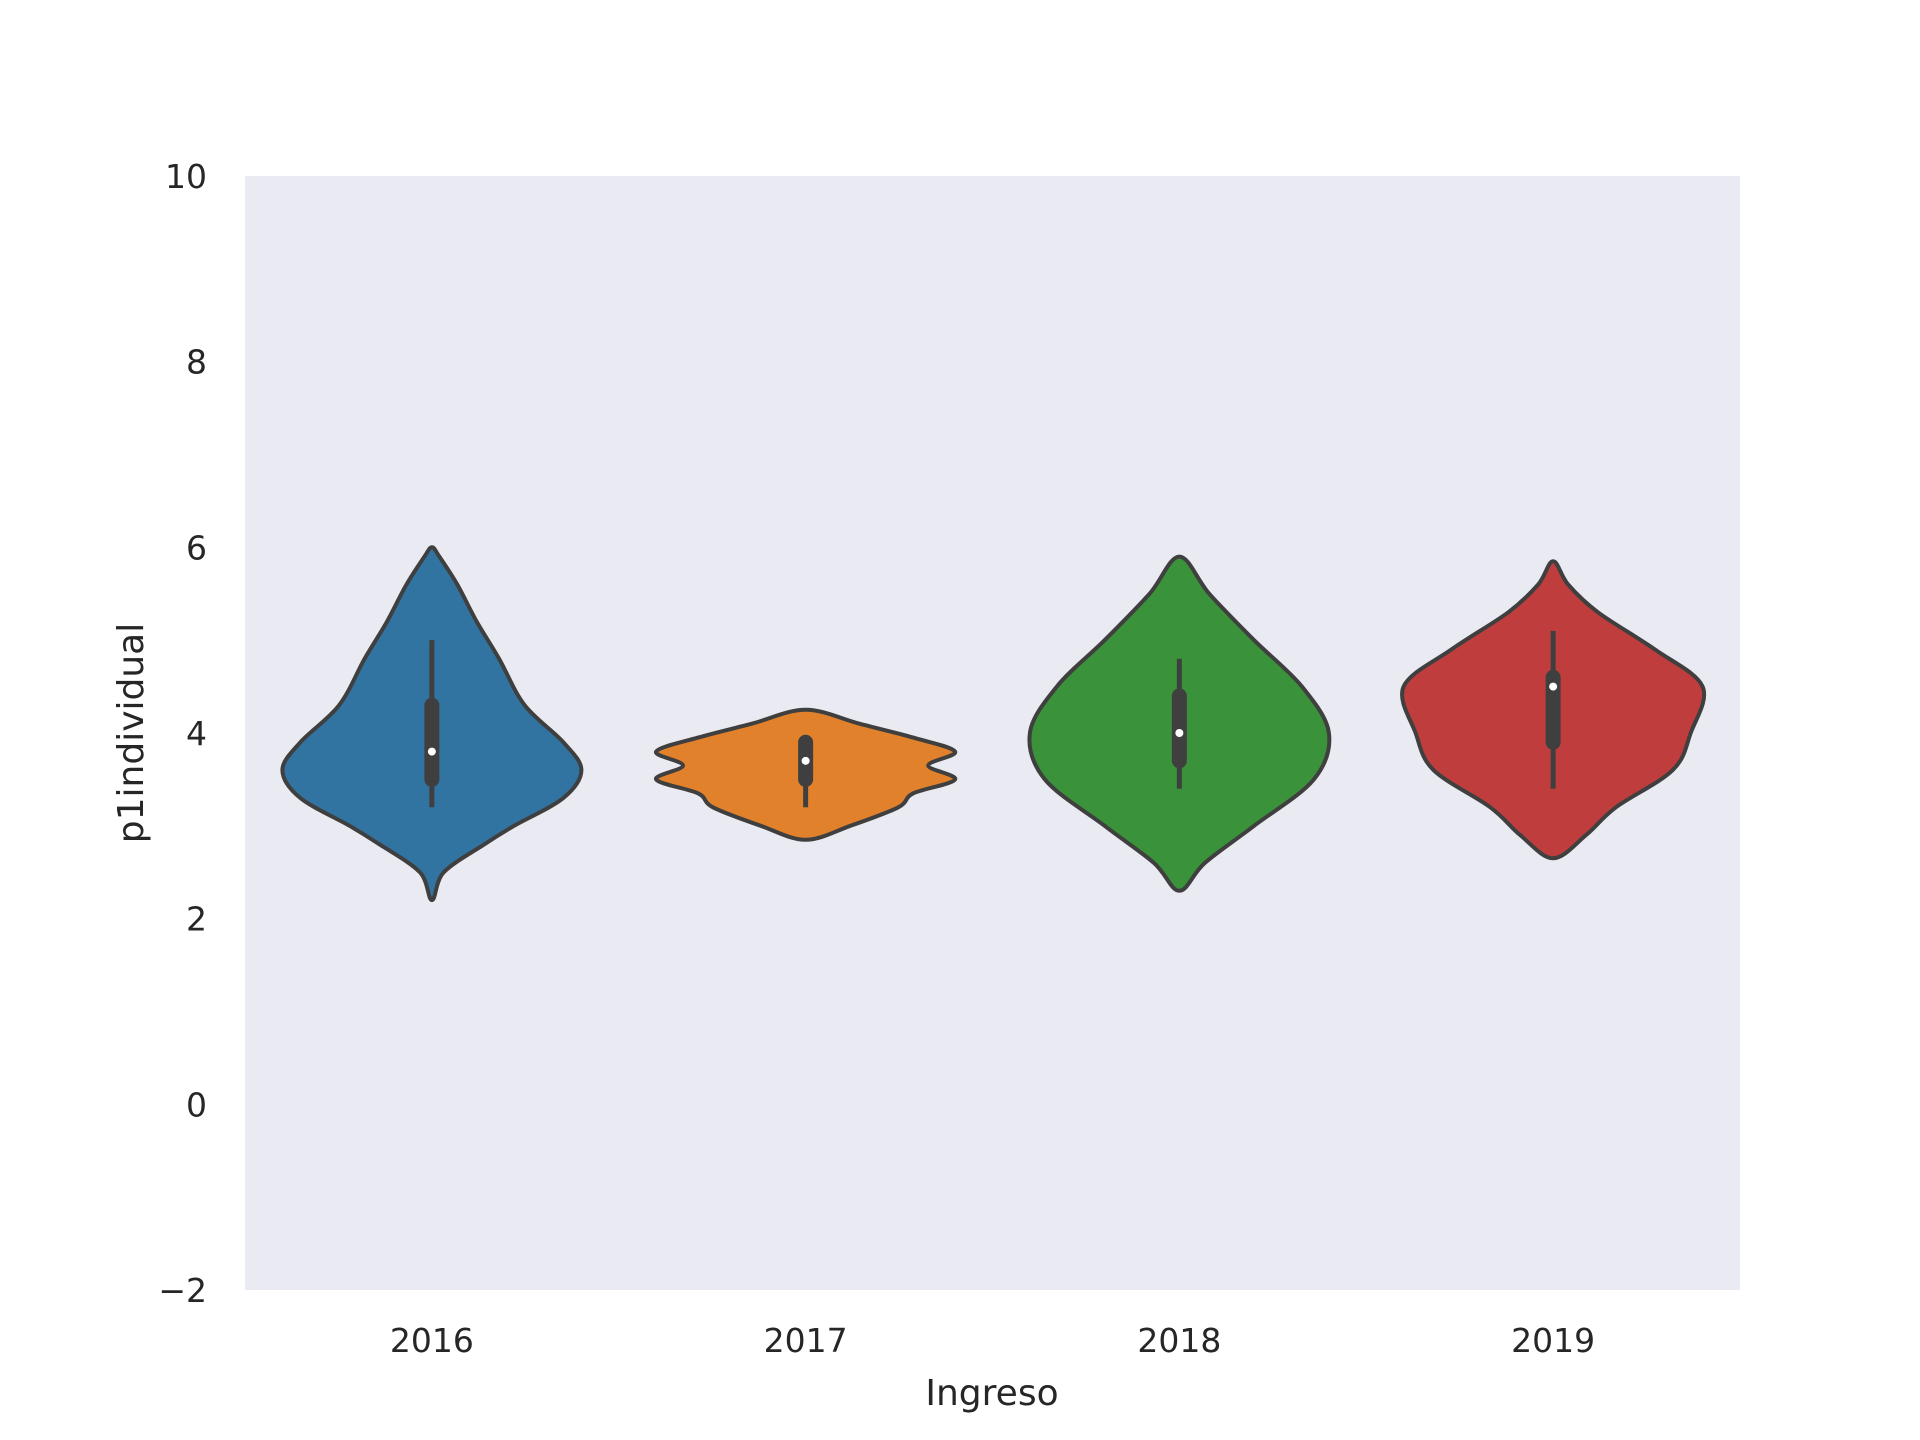 This screenshot has width=1920, height=1440. I want to click on violin-2017, so click(806, 774).